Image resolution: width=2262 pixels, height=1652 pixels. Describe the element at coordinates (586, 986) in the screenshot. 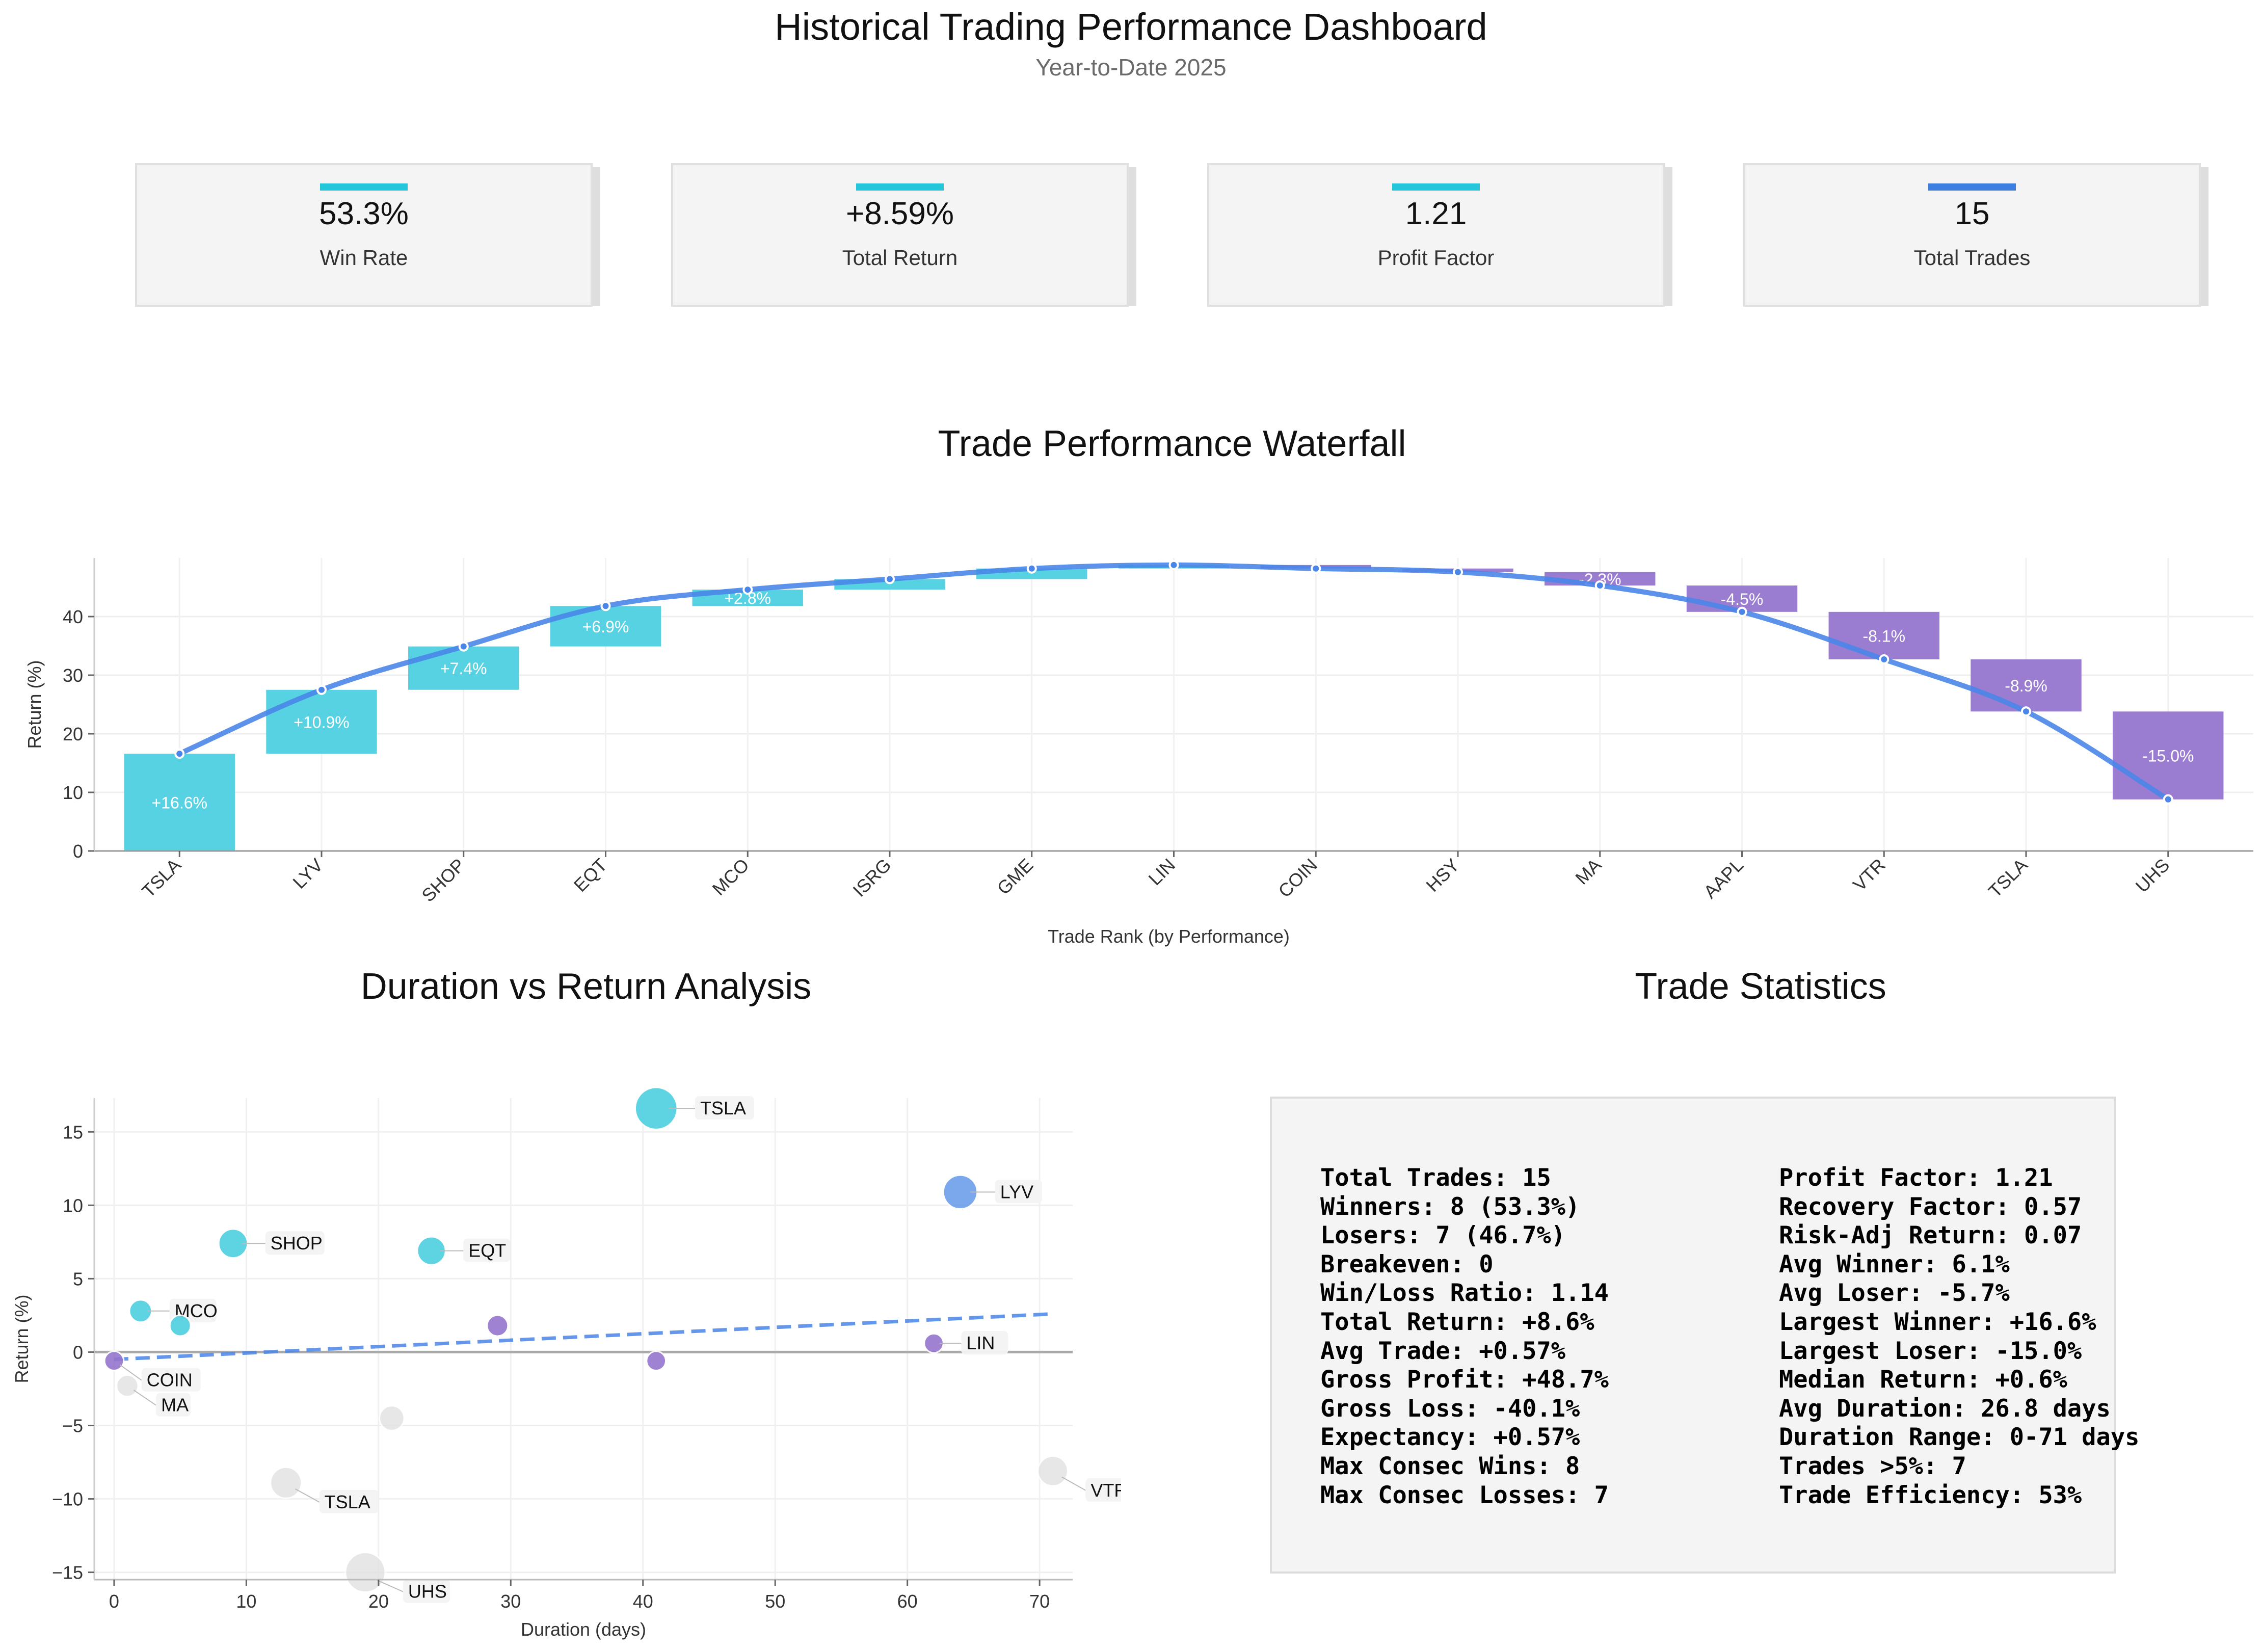

I see `scatter-title: Duration vs Return Analysis` at that location.